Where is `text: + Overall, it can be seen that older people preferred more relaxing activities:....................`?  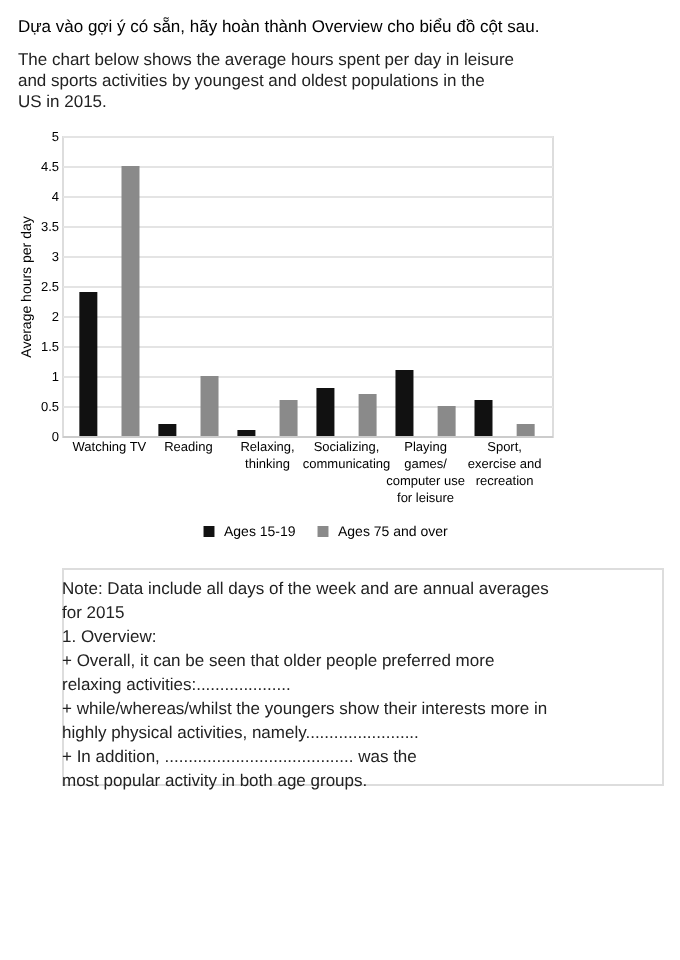 text: + Overall, it can be seen that older people preferred more relaxing activities:.................... is located at coordinates (278, 672).